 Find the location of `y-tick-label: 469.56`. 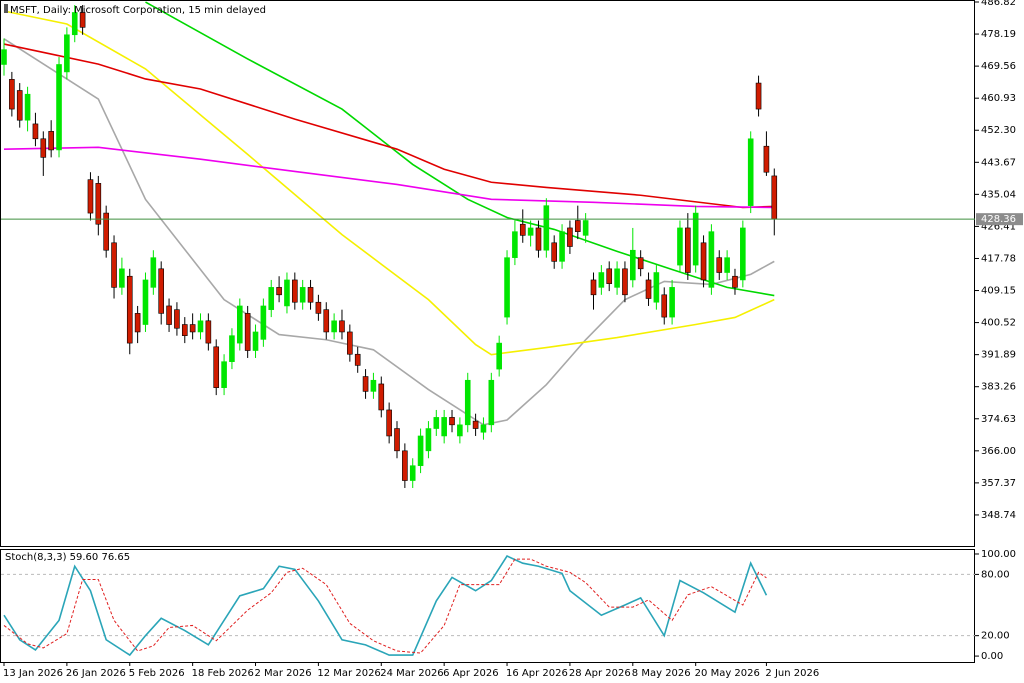

y-tick-label: 469.56 is located at coordinates (998, 66).